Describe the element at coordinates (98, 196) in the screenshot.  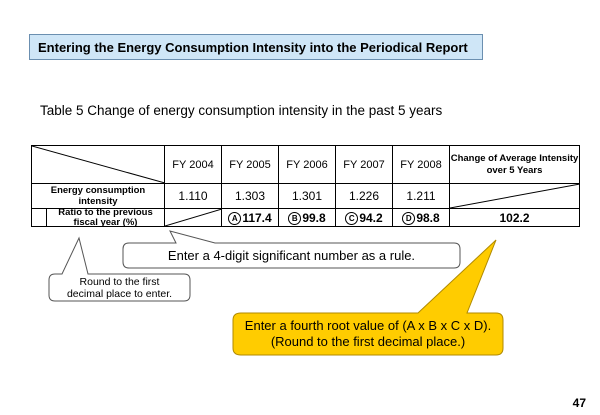
I see `intensity-label: Energy consumption intensity` at that location.